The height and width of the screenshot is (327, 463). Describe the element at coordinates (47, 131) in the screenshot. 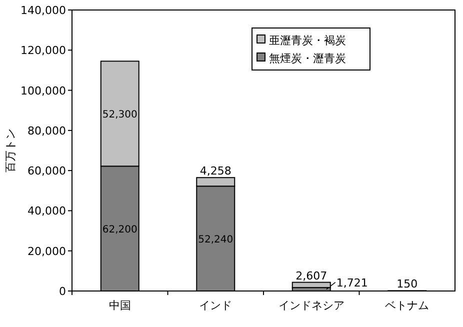

I see `y-tick-label: 80,000` at that location.